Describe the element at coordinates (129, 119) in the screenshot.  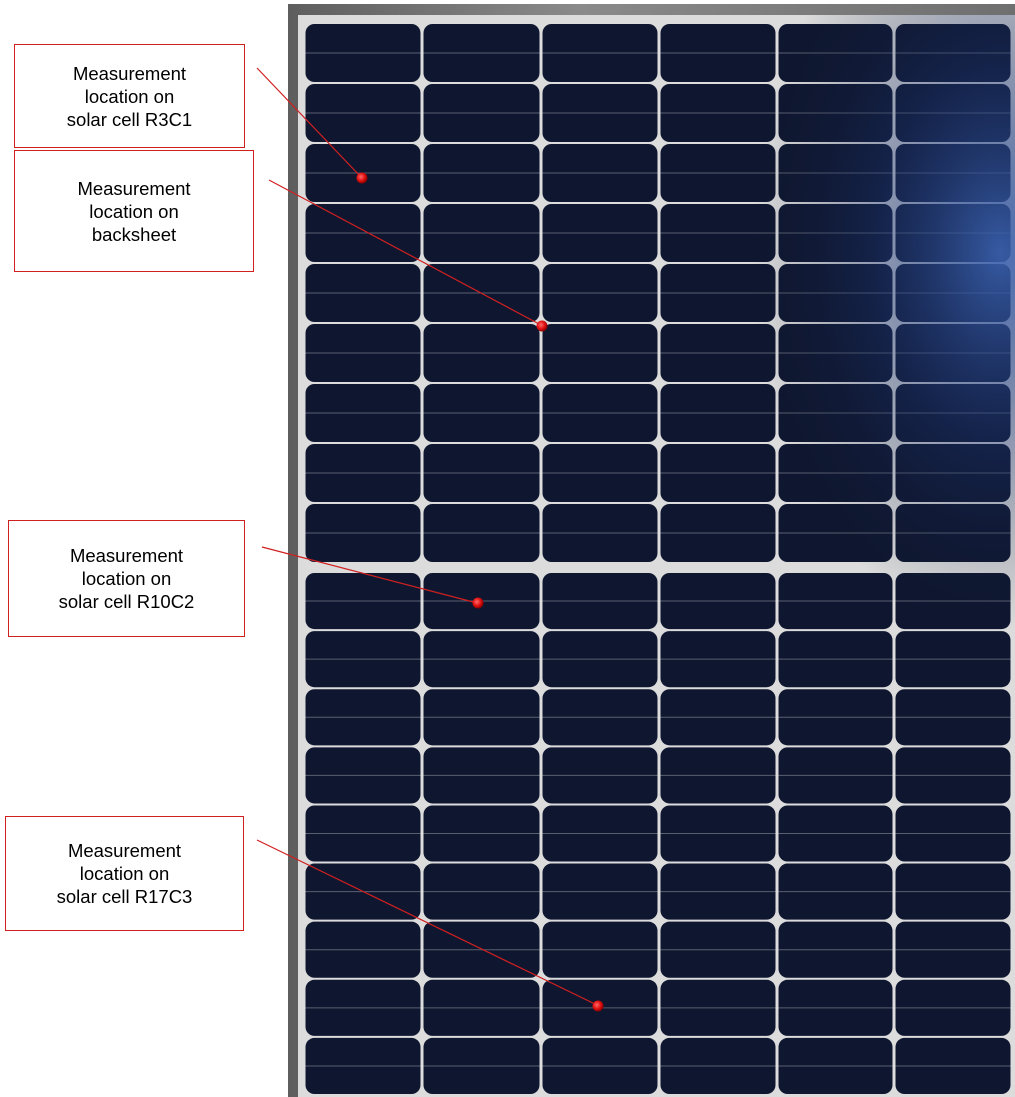
I see `annotation-line: solar cell R3C1` at that location.